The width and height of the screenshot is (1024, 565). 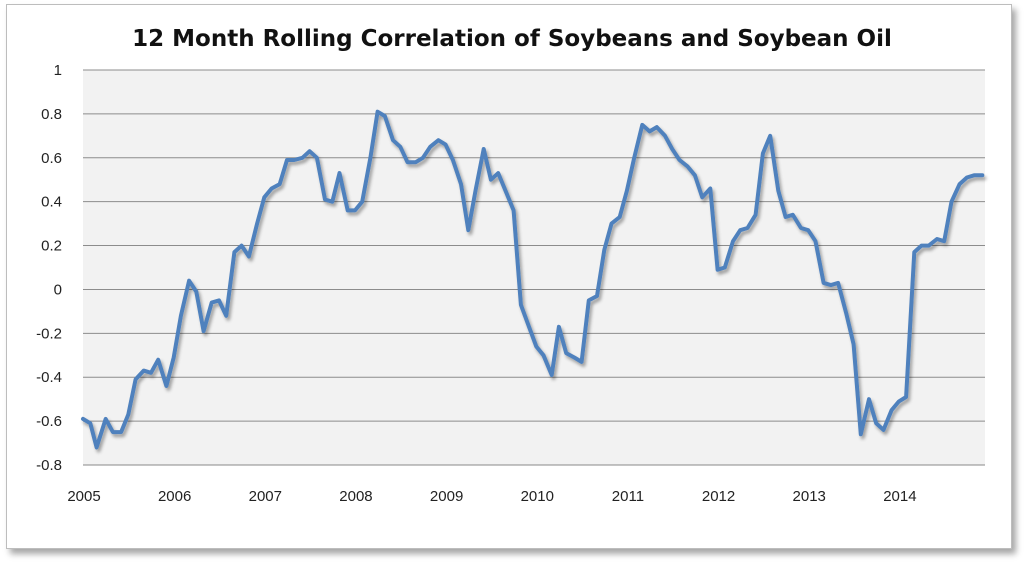 I want to click on x-tick-label: 2008, so click(x=355, y=496).